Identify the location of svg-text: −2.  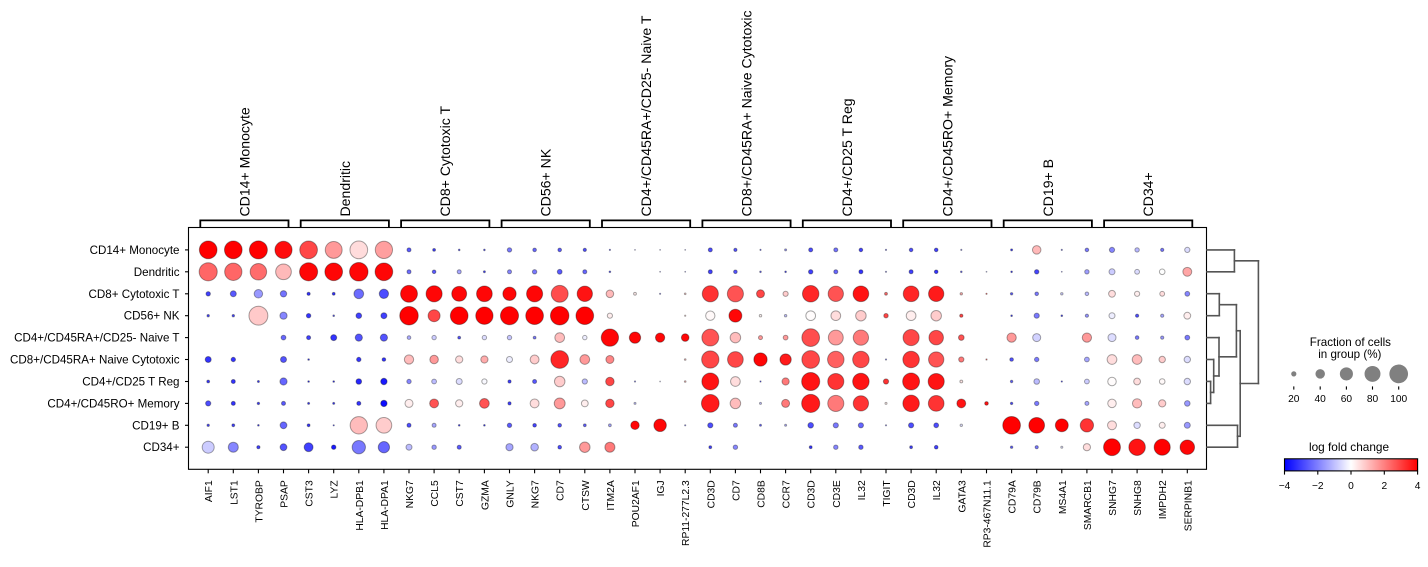
(1318, 486).